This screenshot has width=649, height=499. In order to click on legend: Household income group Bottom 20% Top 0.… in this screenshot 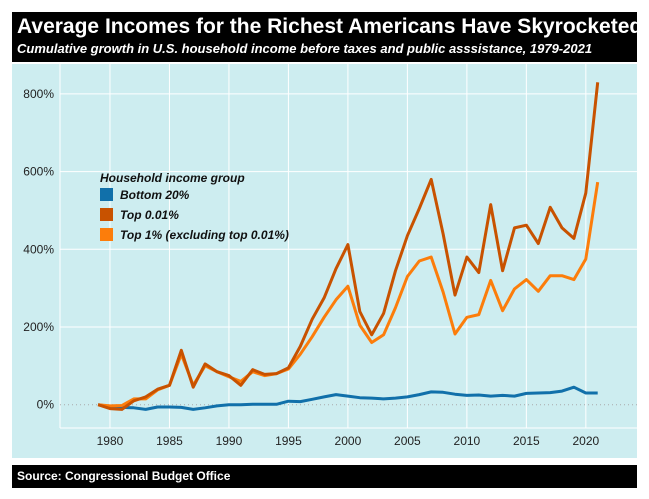, I will do `click(194, 206)`.